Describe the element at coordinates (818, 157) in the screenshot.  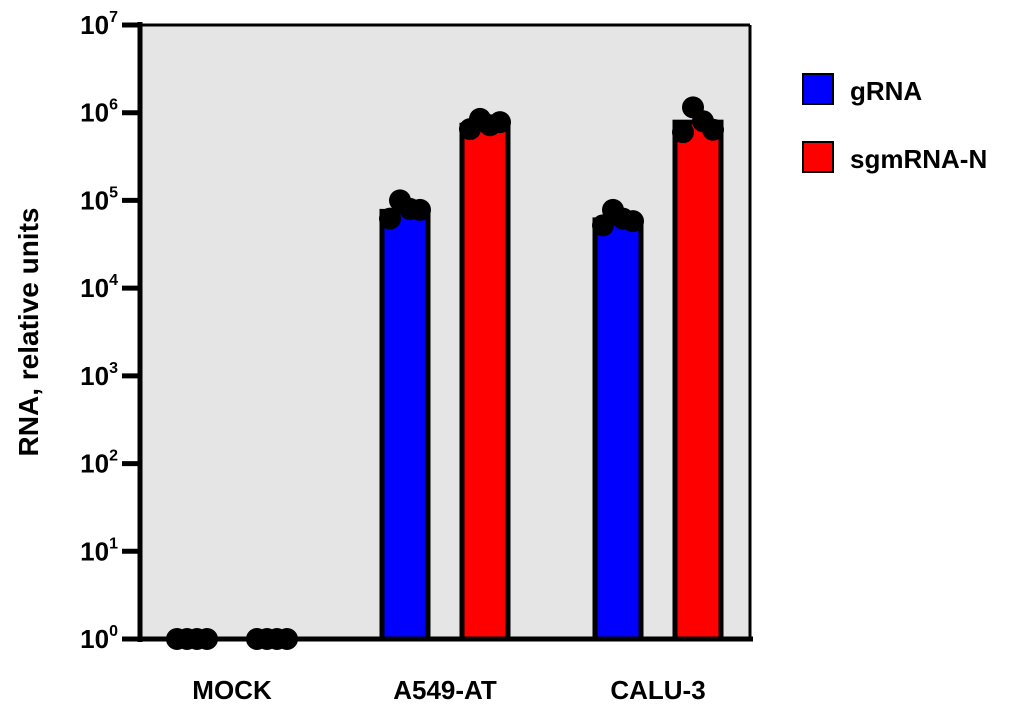
I see `legend-swatch-sgmrna-n` at that location.